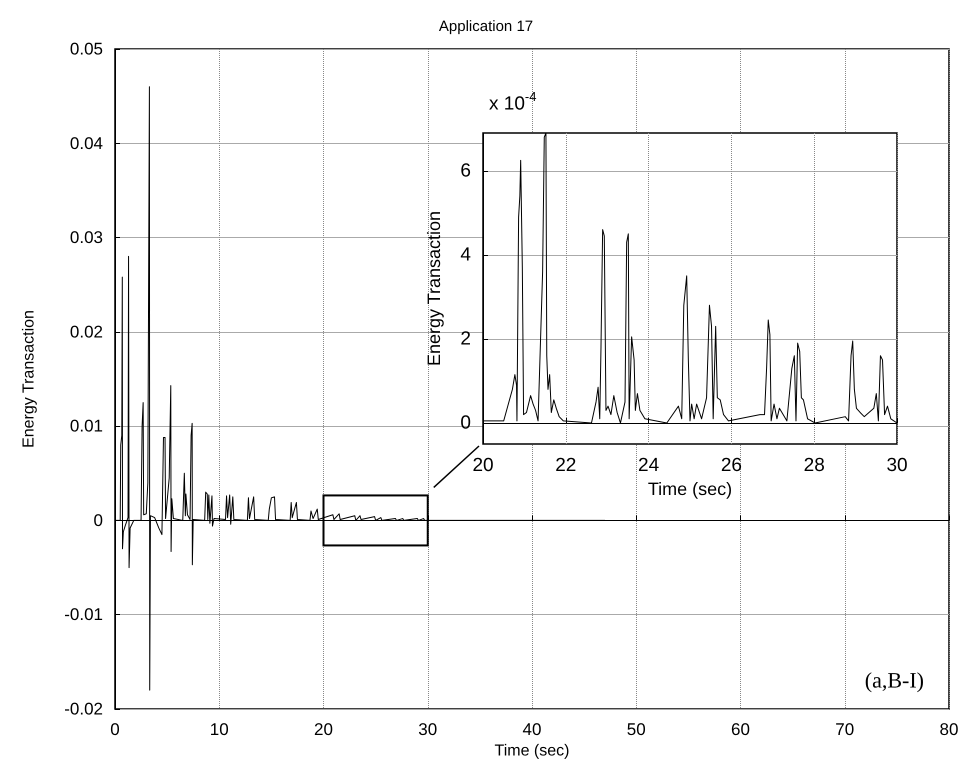 This screenshot has width=972, height=779. What do you see at coordinates (86, 49) in the screenshot?
I see `y-tick-label: 0.05` at bounding box center [86, 49].